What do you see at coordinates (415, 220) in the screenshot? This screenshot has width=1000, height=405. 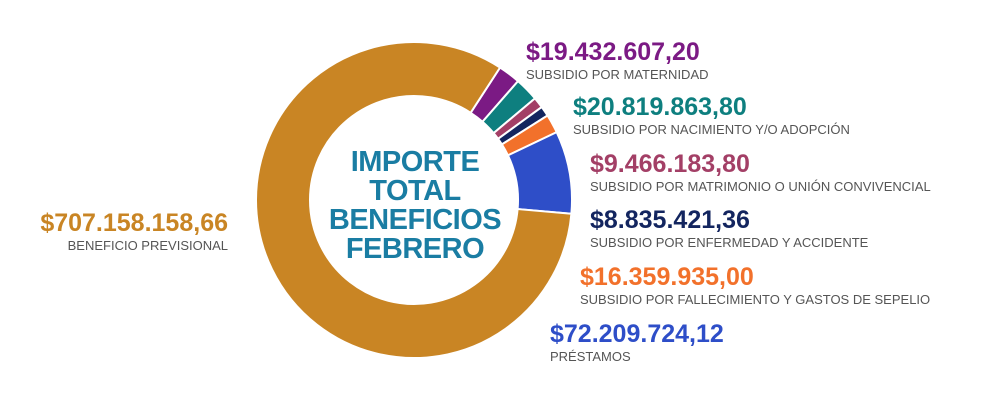 I see `center-title-line-3: BENEFICIOS` at bounding box center [415, 220].